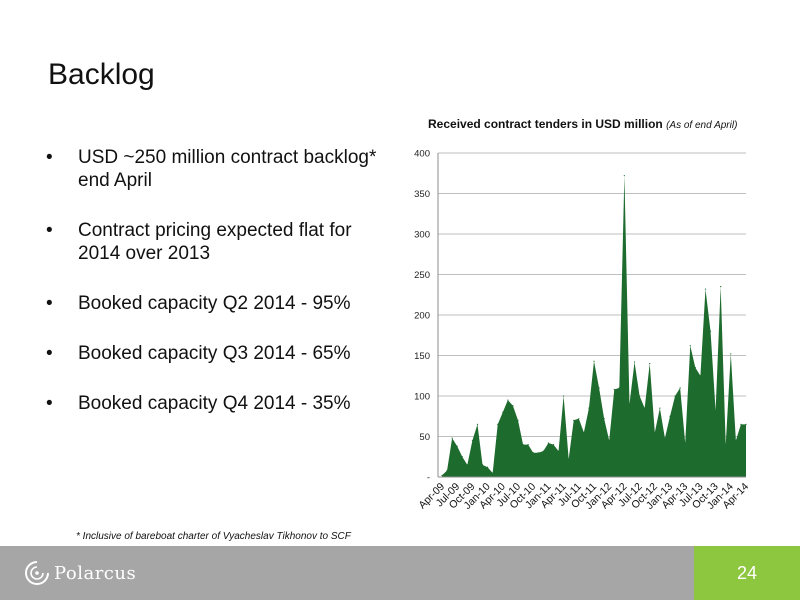 The image size is (800, 600). What do you see at coordinates (422, 316) in the screenshot?
I see `y-tick-label: 200` at bounding box center [422, 316].